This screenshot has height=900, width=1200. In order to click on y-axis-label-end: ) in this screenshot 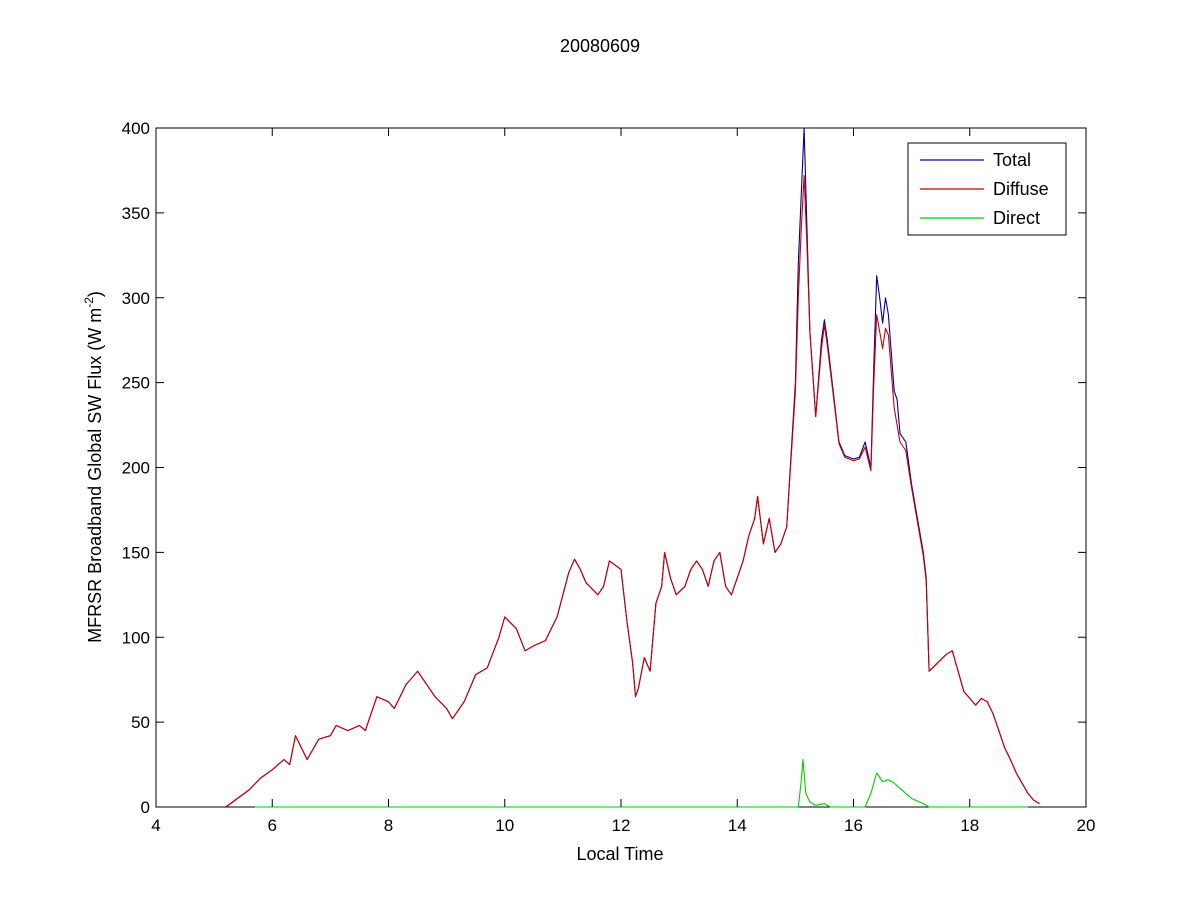, I will do `click(95, 294)`.